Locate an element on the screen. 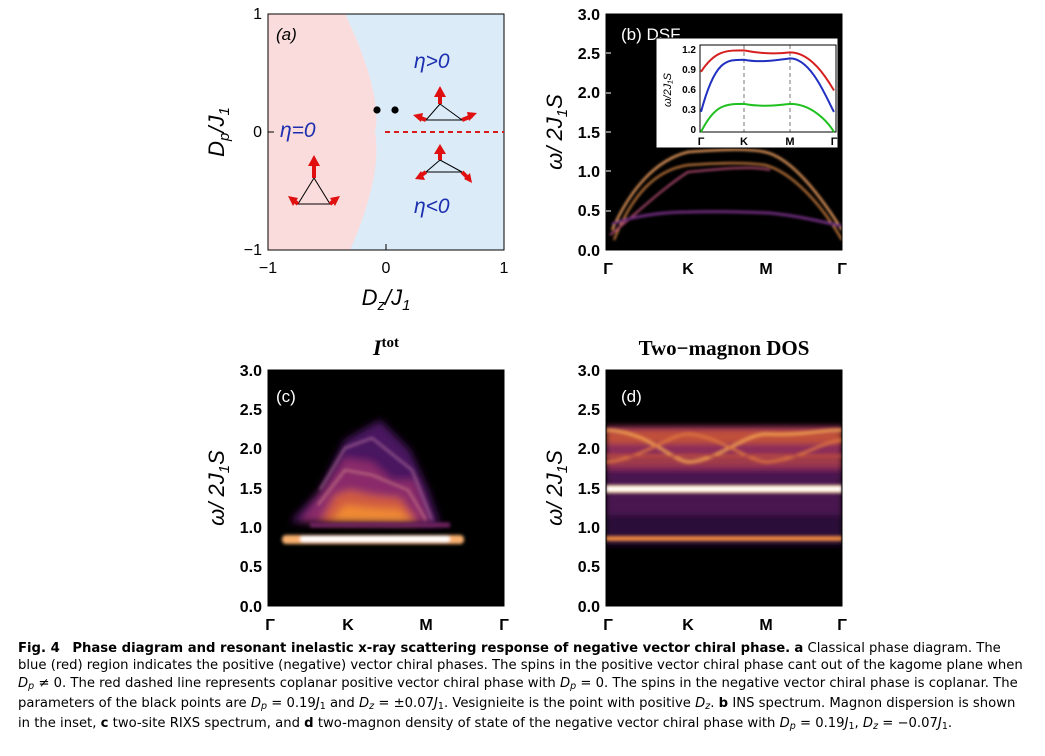 This screenshot has width=1045, height=756. caption-part-a: a is located at coordinates (799, 648).